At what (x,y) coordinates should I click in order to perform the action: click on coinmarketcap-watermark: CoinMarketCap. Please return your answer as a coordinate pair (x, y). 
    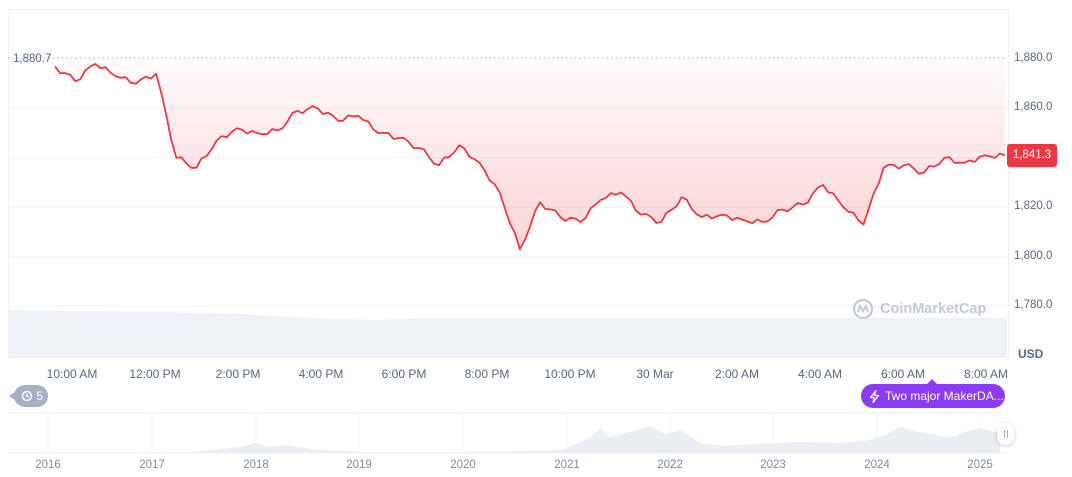
    Looking at the image, I should click on (919, 309).